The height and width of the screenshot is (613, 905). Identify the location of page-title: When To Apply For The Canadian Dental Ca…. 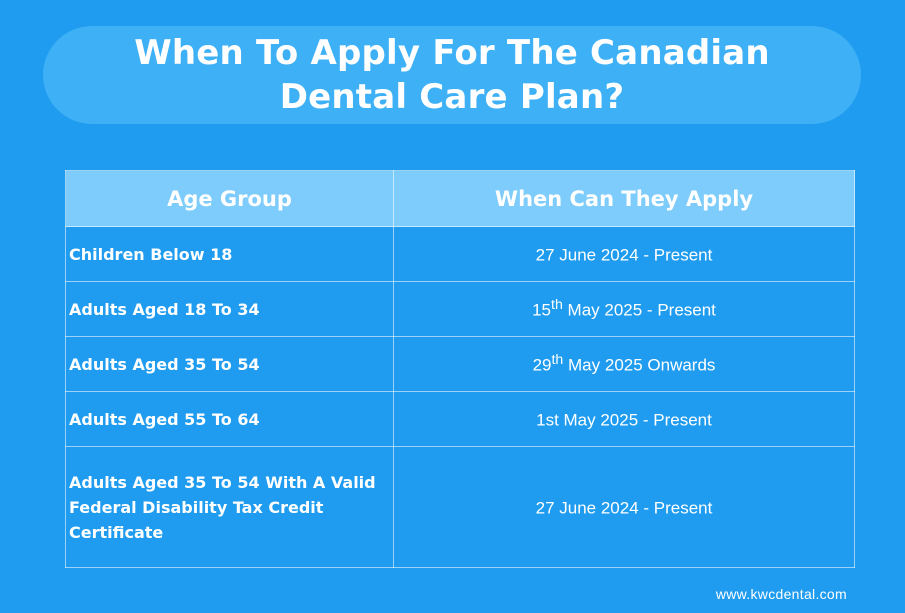
(452, 75).